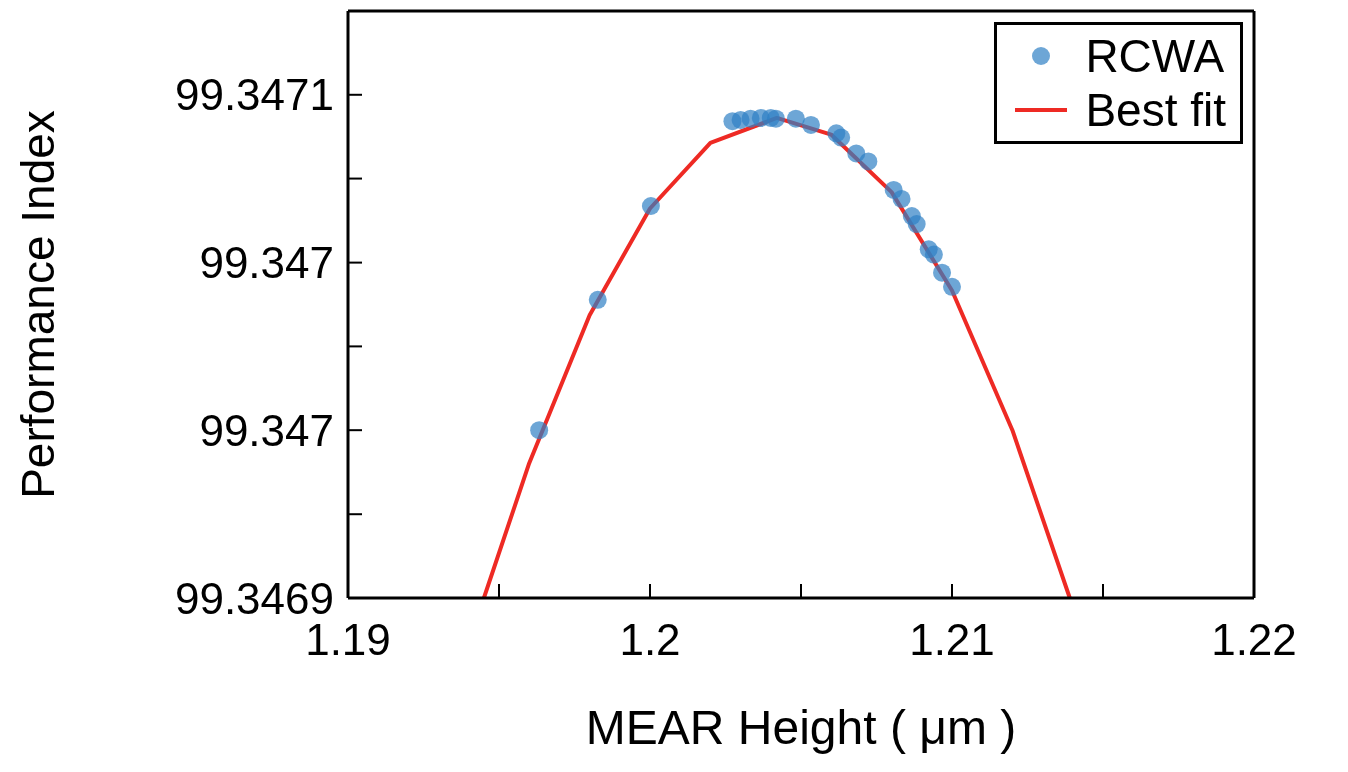 The height and width of the screenshot is (772, 1348). What do you see at coordinates (650, 640) in the screenshot?
I see `x-tick-label: 1.2` at bounding box center [650, 640].